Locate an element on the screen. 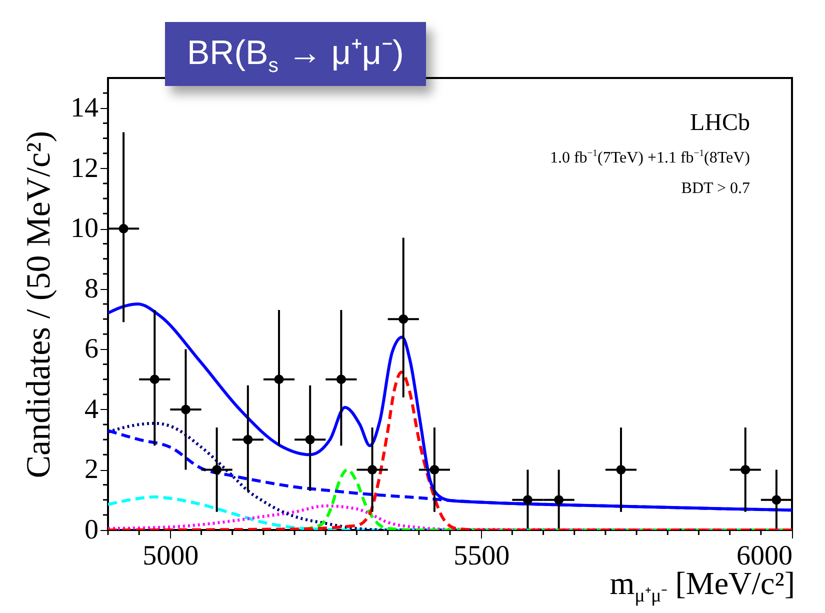 The image size is (825, 613). y-tick-label: 2 is located at coordinates (91, 470).